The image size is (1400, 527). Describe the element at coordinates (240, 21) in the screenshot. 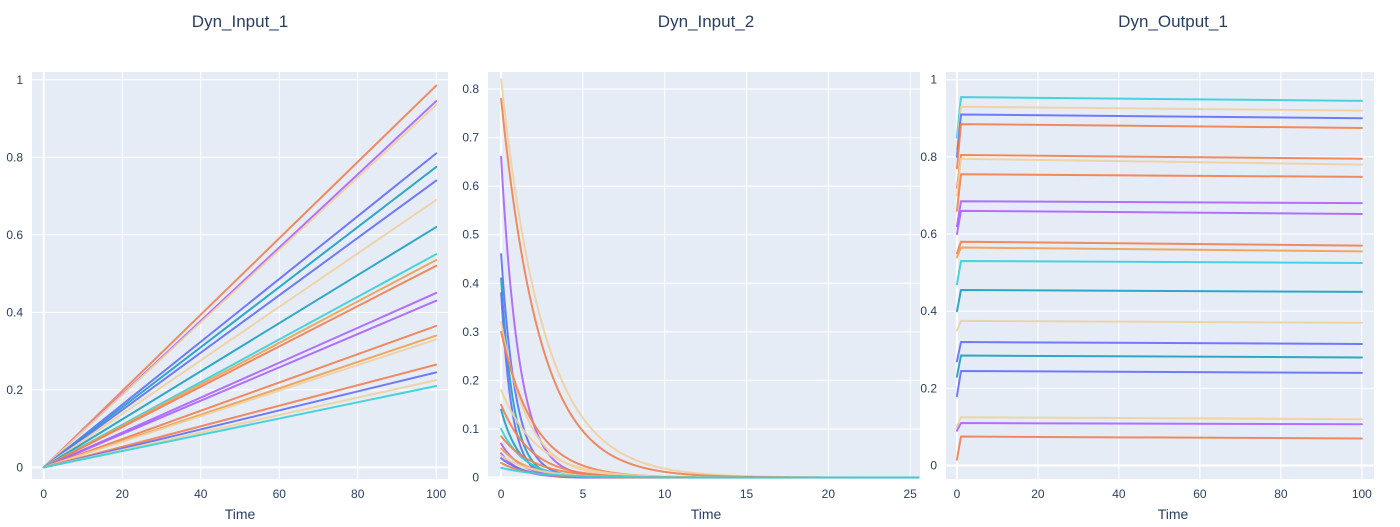

I see `chart-title: Dyn_Input_1` at that location.